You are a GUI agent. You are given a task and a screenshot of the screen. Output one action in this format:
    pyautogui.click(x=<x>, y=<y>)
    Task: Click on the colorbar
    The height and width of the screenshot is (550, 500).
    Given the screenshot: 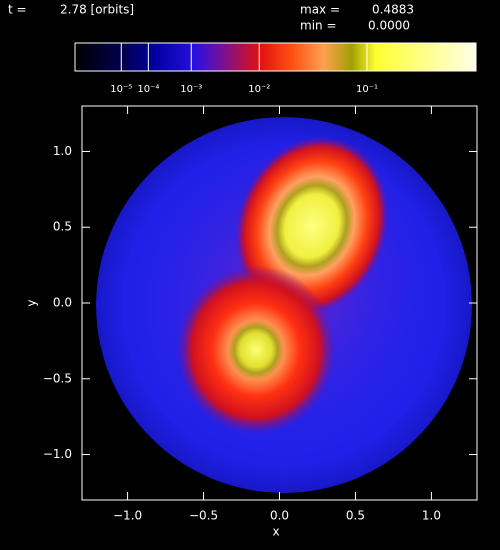 What is the action you would take?
    pyautogui.click(x=275, y=57)
    